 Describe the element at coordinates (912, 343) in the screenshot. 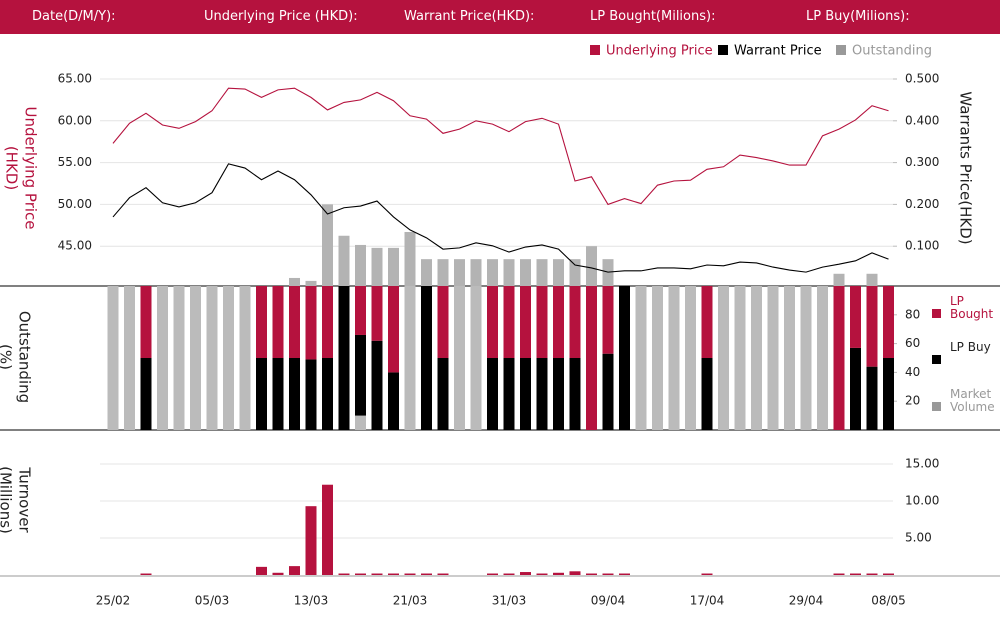

I see `tick-label: 60` at that location.